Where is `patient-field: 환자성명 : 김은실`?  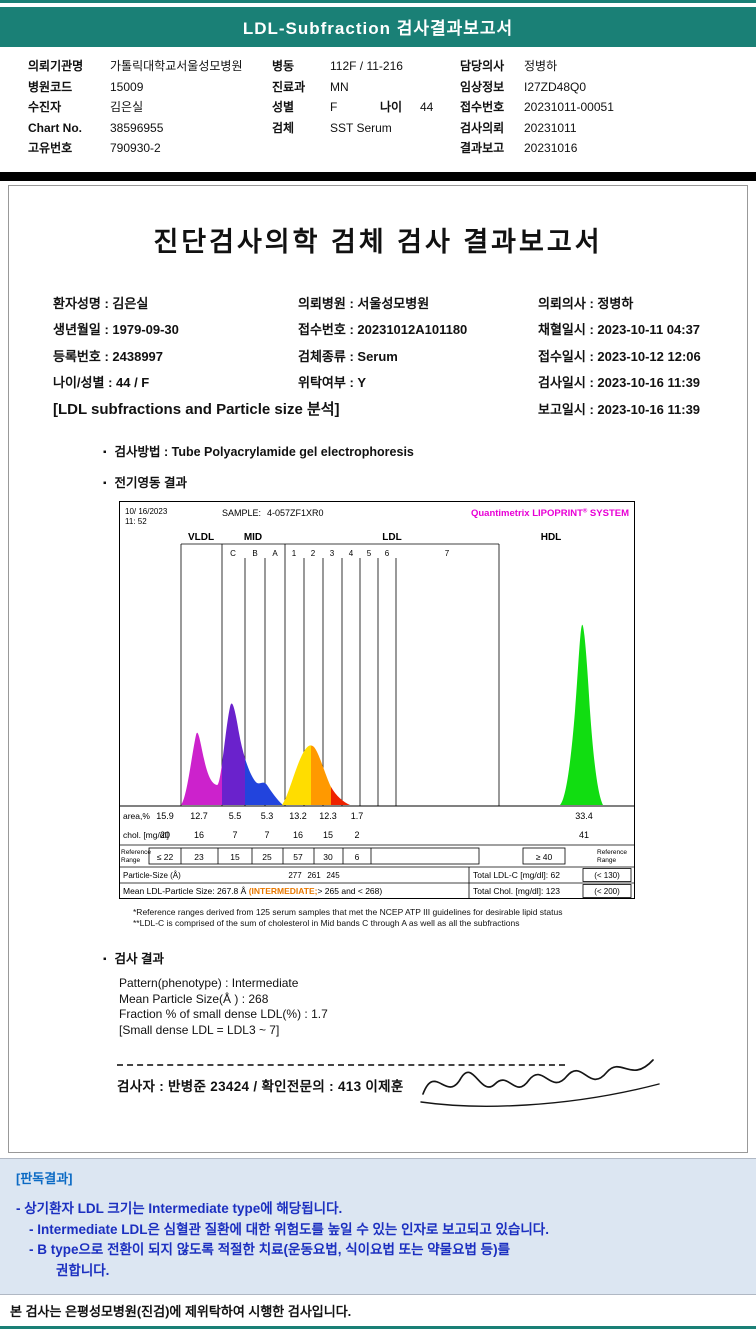 patient-field: 환자성명 : 김은실 is located at coordinates (101, 303).